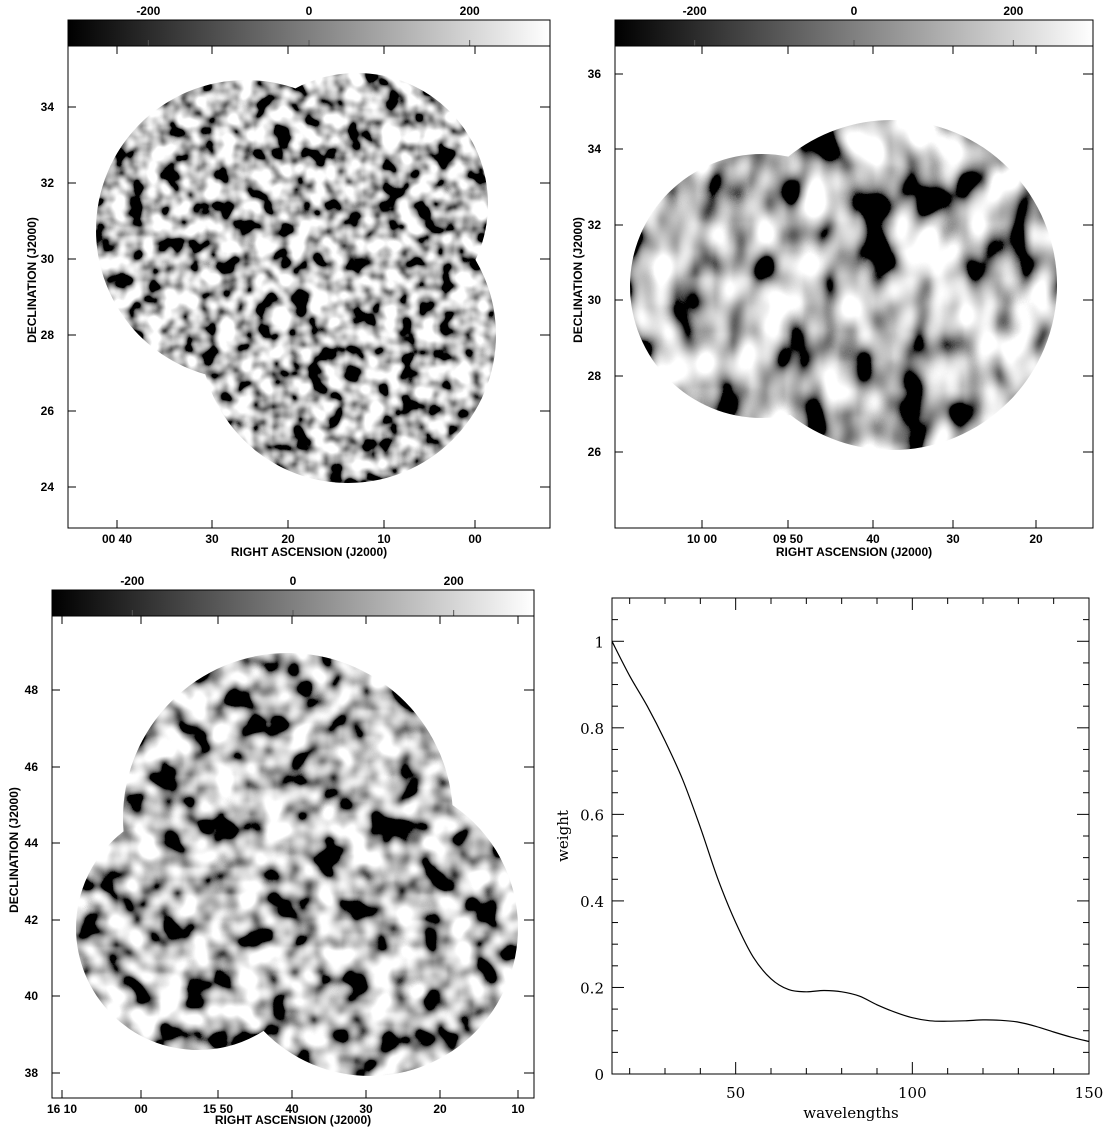 The height and width of the screenshot is (1129, 1108). Describe the element at coordinates (48, 487) in the screenshot. I see `y-tick-label: 24` at that location.